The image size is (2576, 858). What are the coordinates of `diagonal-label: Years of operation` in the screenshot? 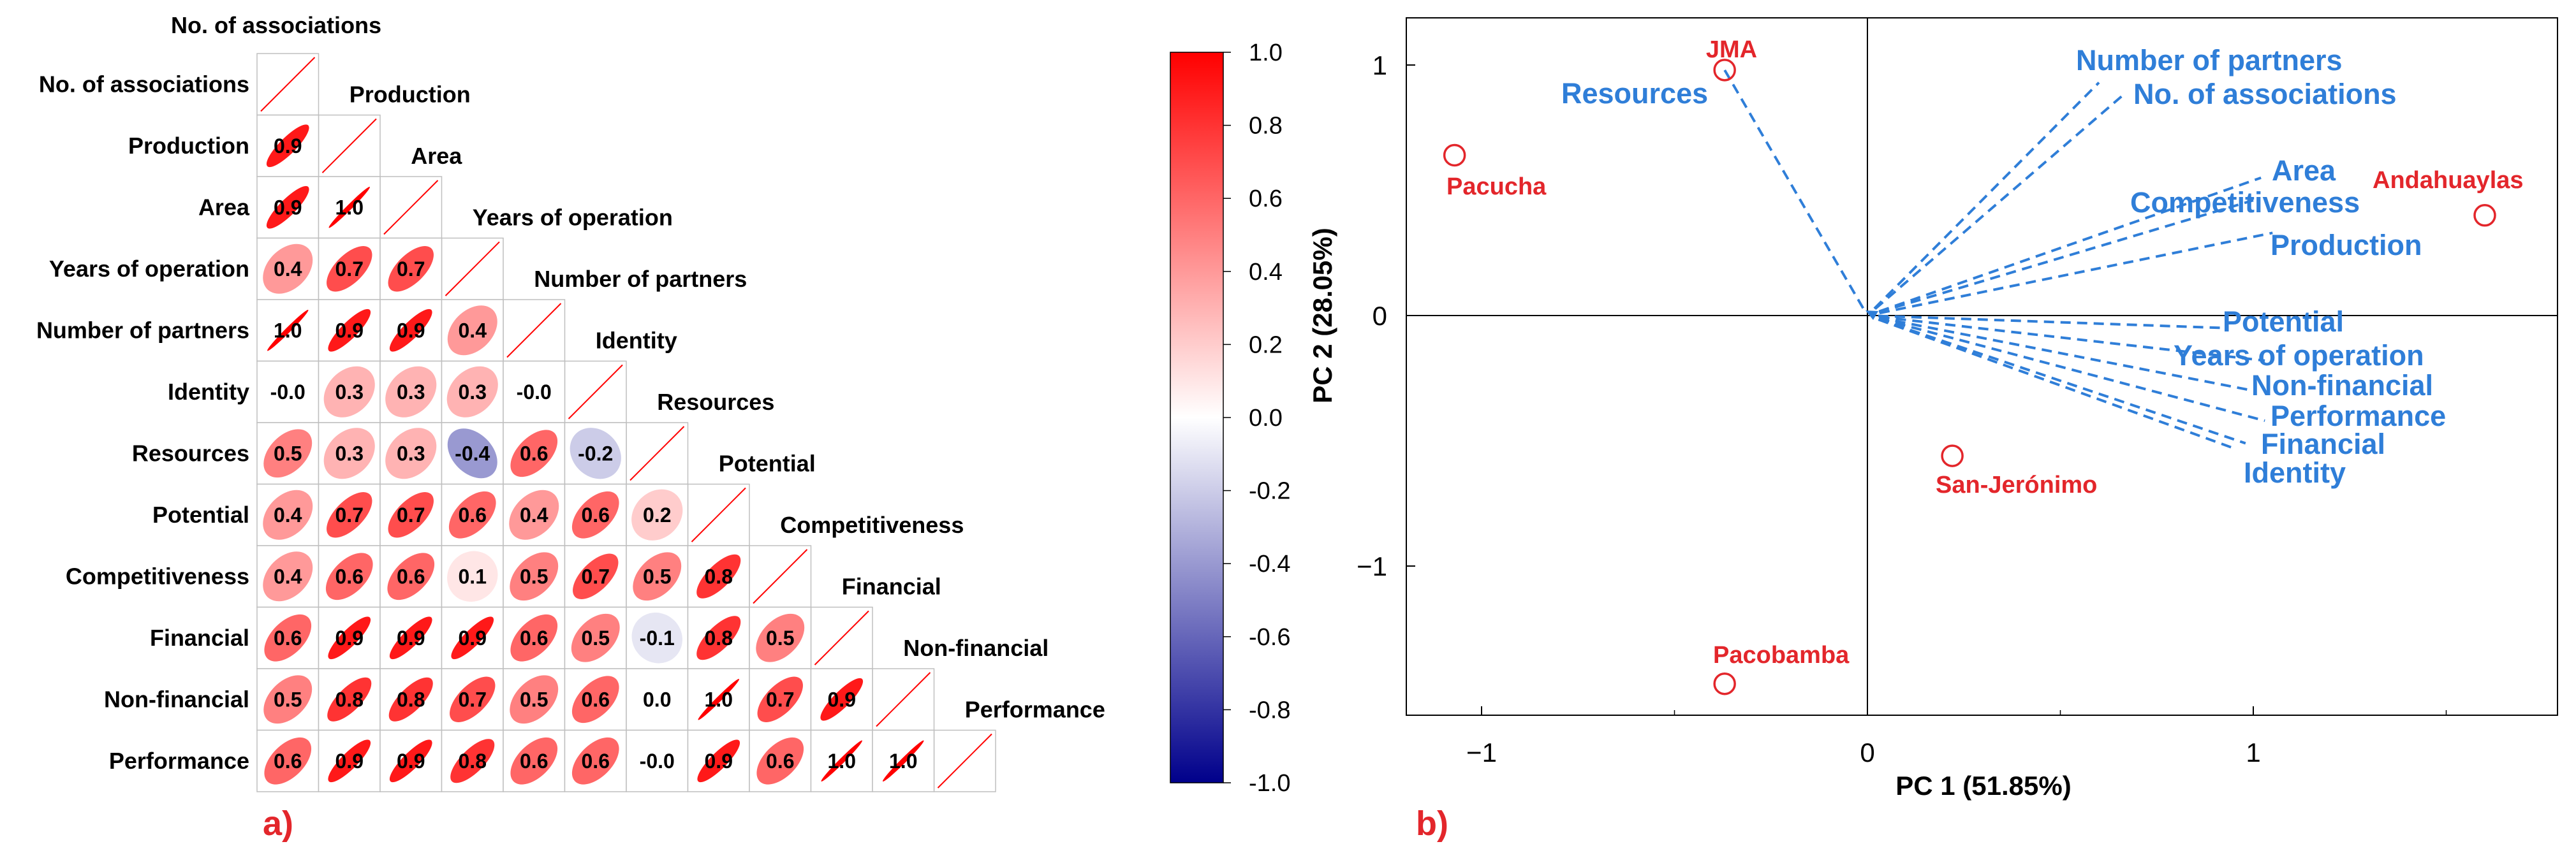 It's located at (573, 218).